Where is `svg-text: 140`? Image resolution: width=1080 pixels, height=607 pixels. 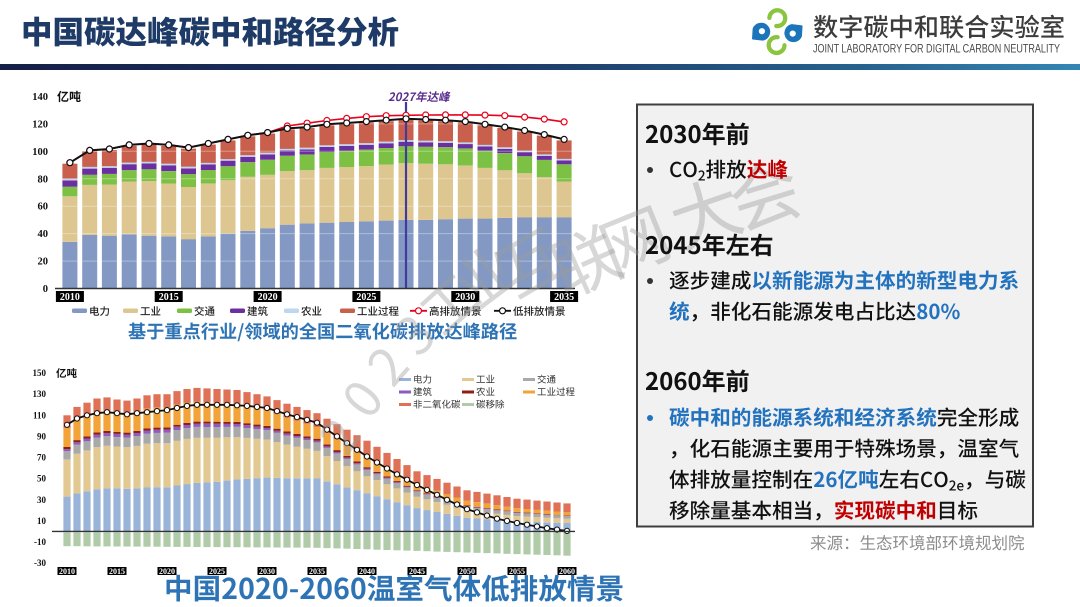
svg-text: 140 is located at coordinates (40, 97).